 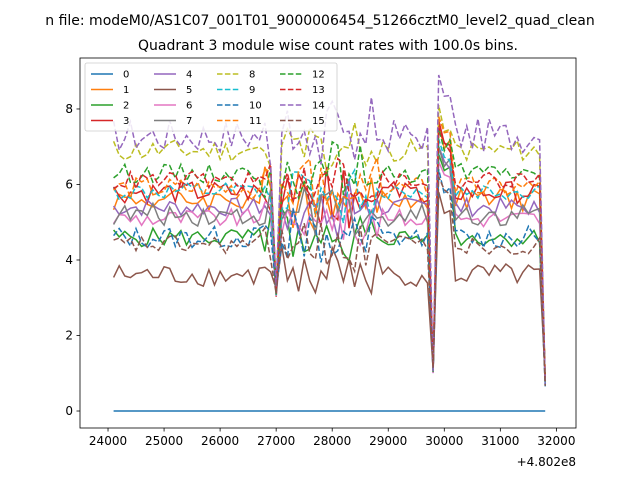 What do you see at coordinates (318, 90) in the screenshot?
I see `legend-label-13: 13` at bounding box center [318, 90].